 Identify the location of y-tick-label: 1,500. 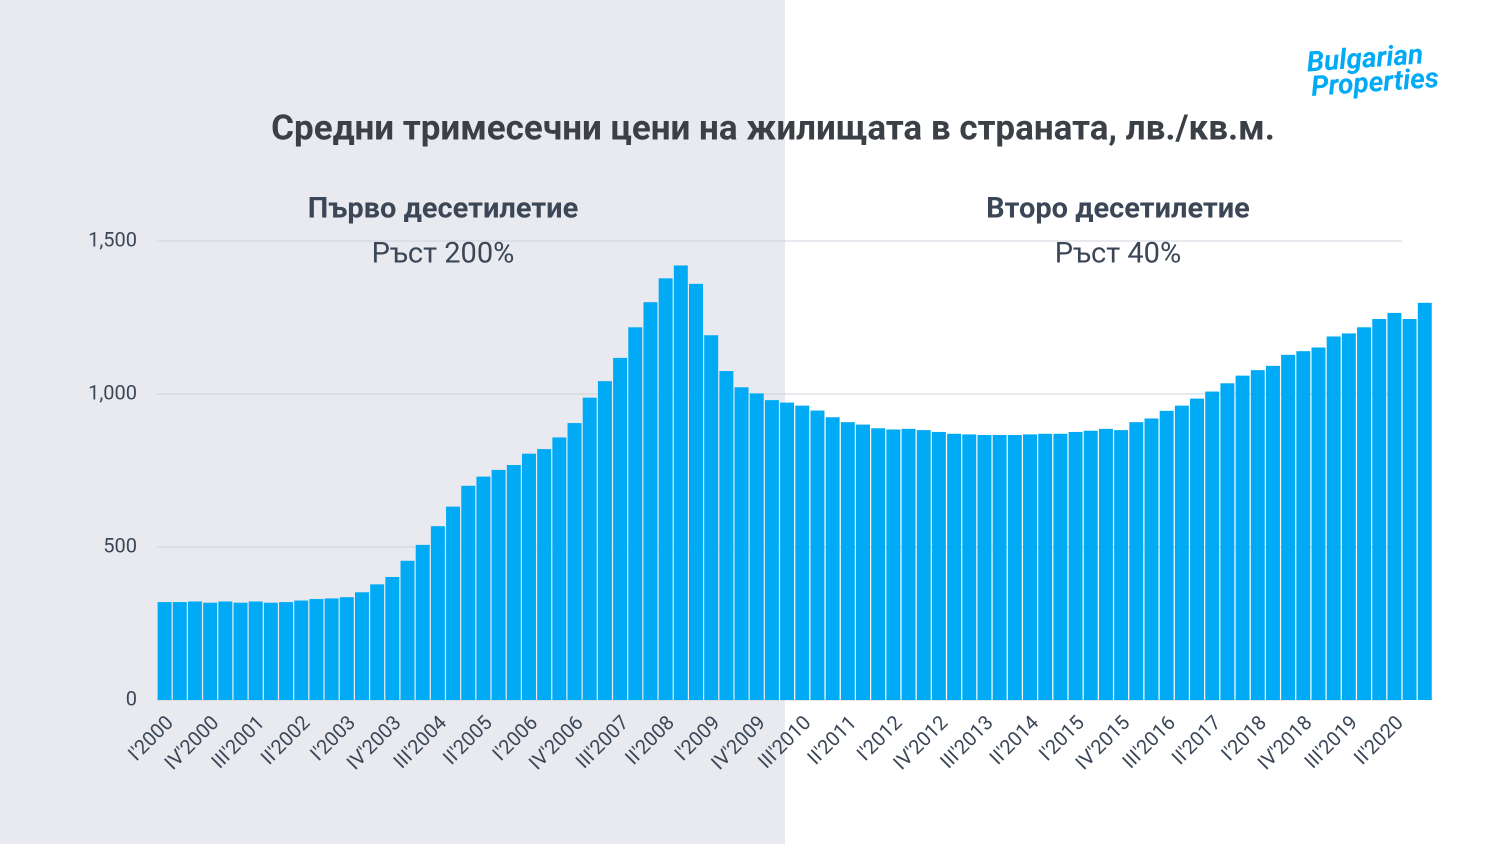
(112, 239).